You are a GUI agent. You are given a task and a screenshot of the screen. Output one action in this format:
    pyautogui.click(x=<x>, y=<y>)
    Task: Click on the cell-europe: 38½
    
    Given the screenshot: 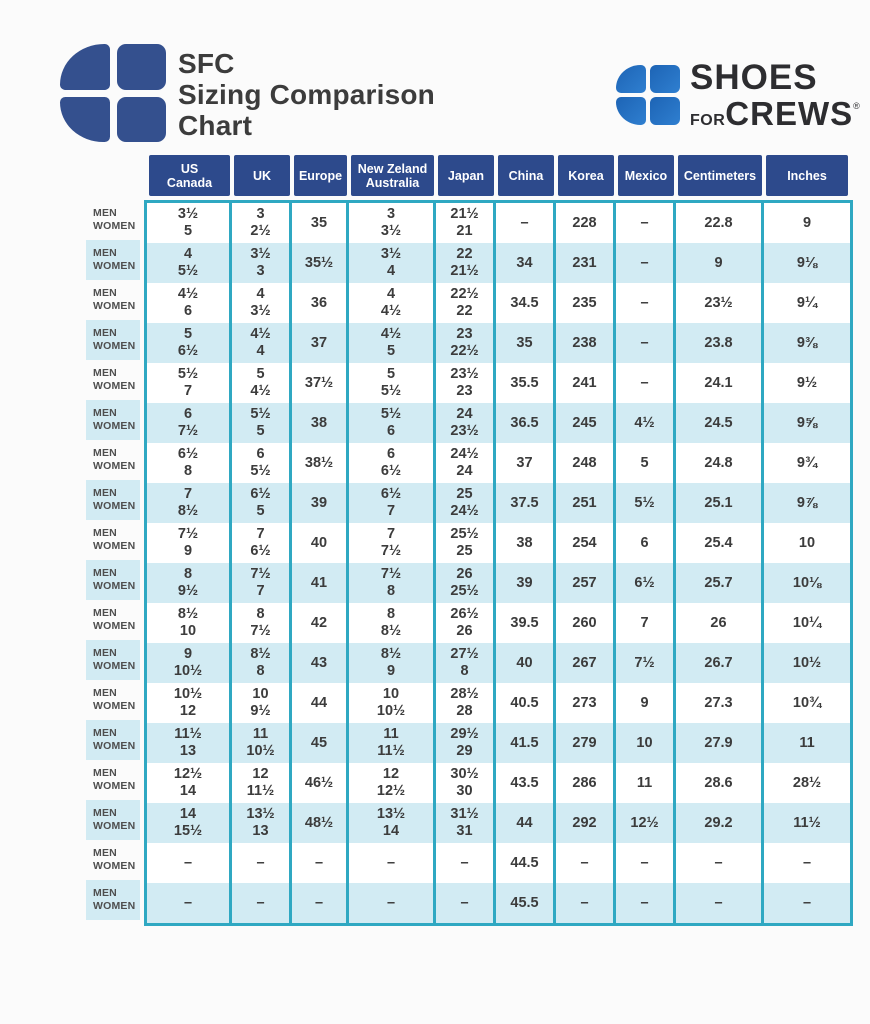 What is the action you would take?
    pyautogui.click(x=320, y=463)
    